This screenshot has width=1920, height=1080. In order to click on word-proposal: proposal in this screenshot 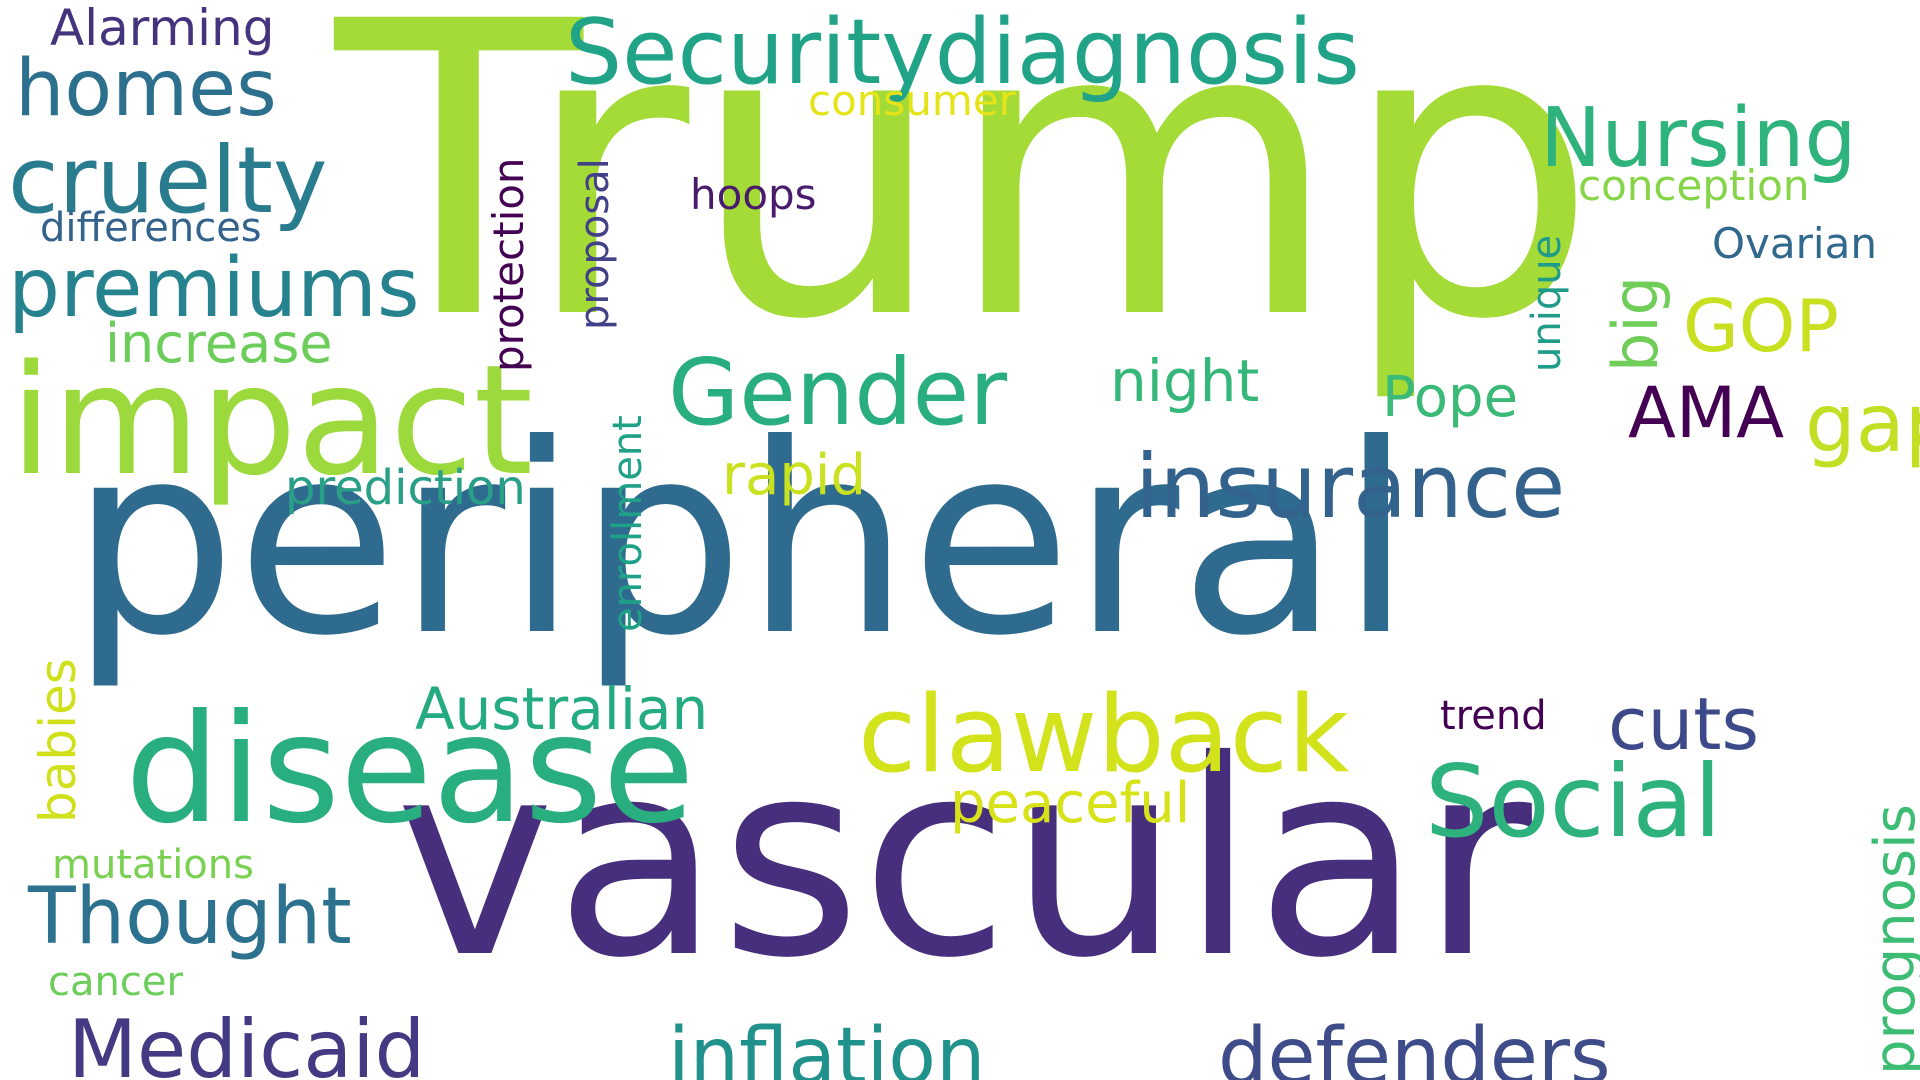, I will do `click(595, 244)`.